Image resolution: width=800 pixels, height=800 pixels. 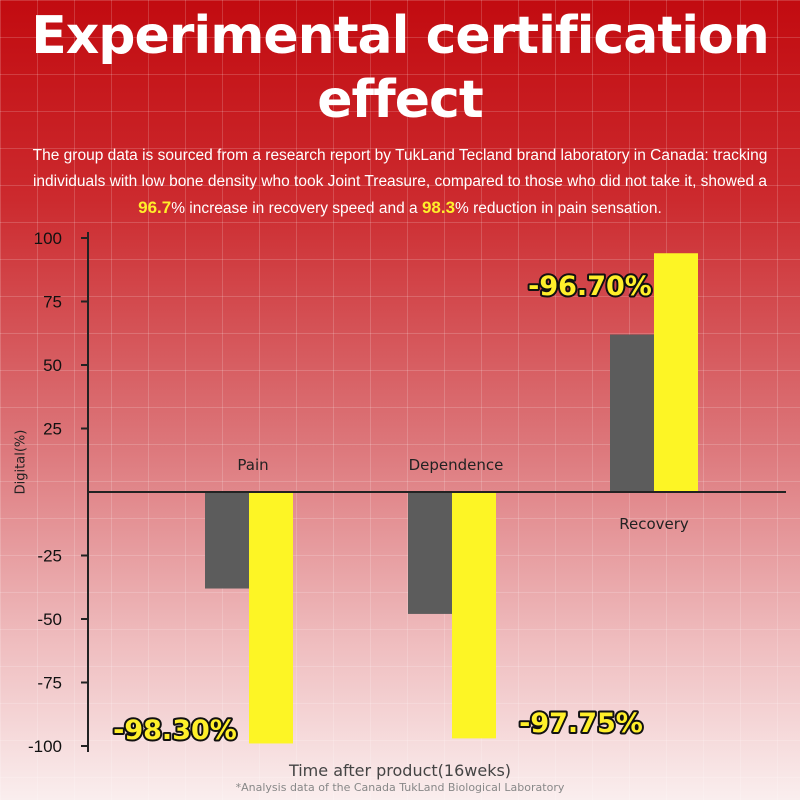 What do you see at coordinates (271, 618) in the screenshot?
I see `bar-treated-pain` at bounding box center [271, 618].